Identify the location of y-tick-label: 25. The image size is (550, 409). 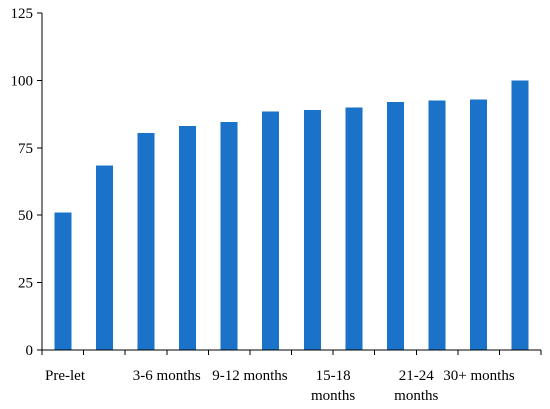
(25, 284).